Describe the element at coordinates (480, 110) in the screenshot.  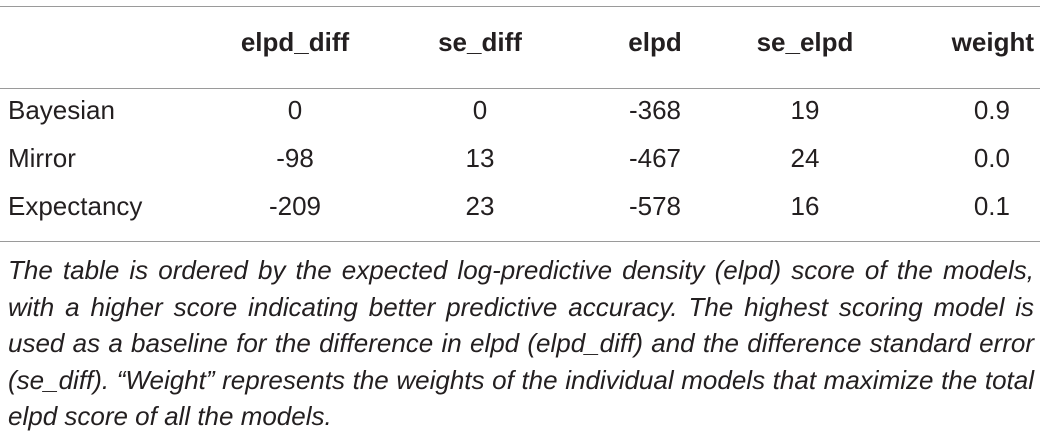
I see `row-se-diff: 0` at that location.